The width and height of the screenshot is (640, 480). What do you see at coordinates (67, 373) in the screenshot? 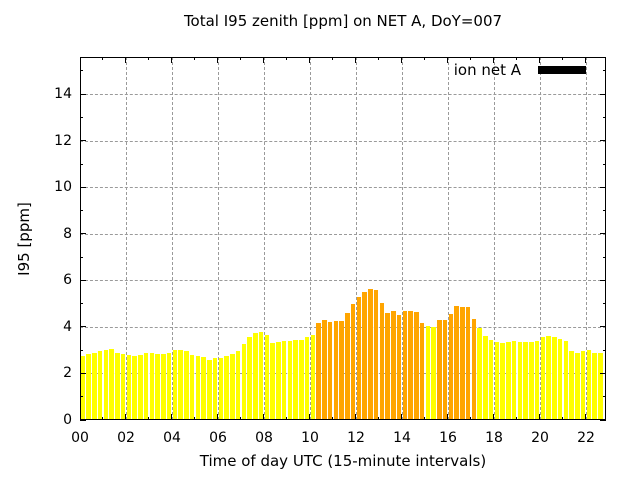
I see `y-tick-label: 2` at bounding box center [67, 373].